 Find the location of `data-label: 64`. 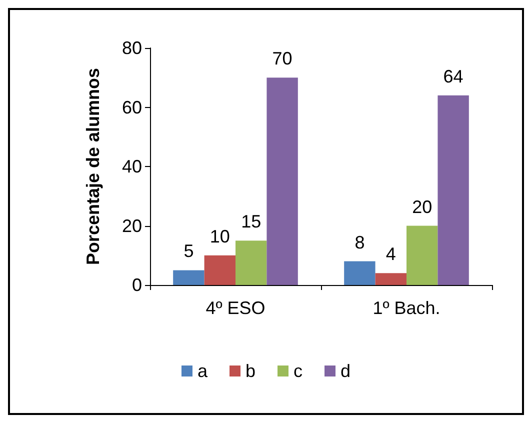

data-label: 64 is located at coordinates (453, 76).